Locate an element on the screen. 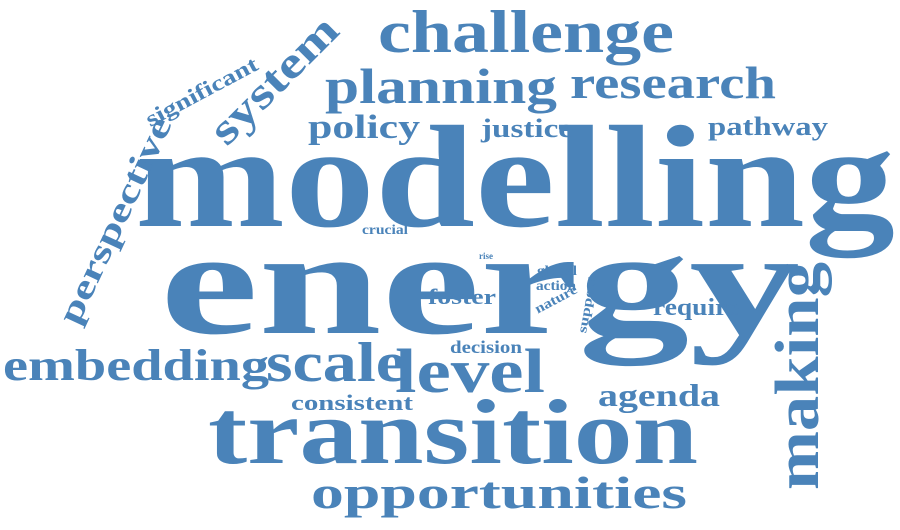  word-require: require is located at coordinates (696, 308).